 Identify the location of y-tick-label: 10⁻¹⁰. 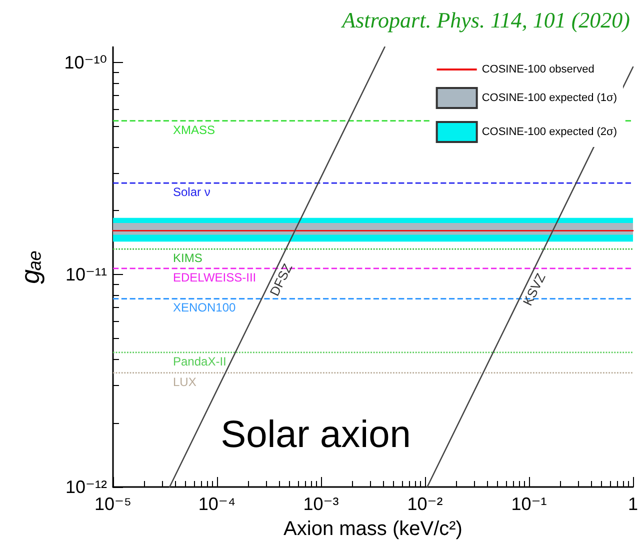
(85, 62).